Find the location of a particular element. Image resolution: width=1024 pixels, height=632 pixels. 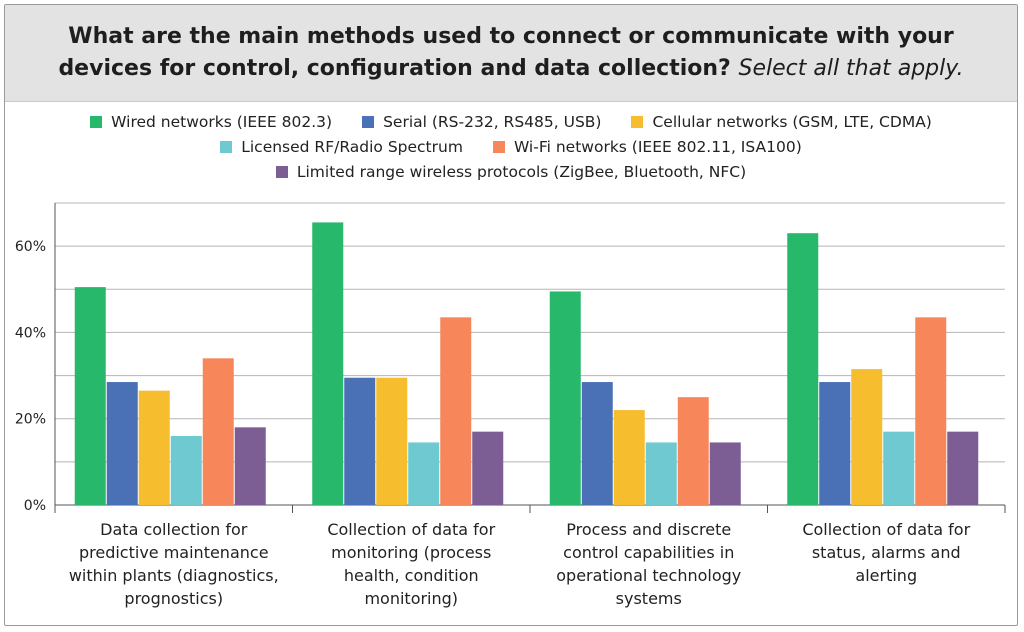

legend-item-serial: Serial (RS-232, RS485, USB) is located at coordinates (481, 122).